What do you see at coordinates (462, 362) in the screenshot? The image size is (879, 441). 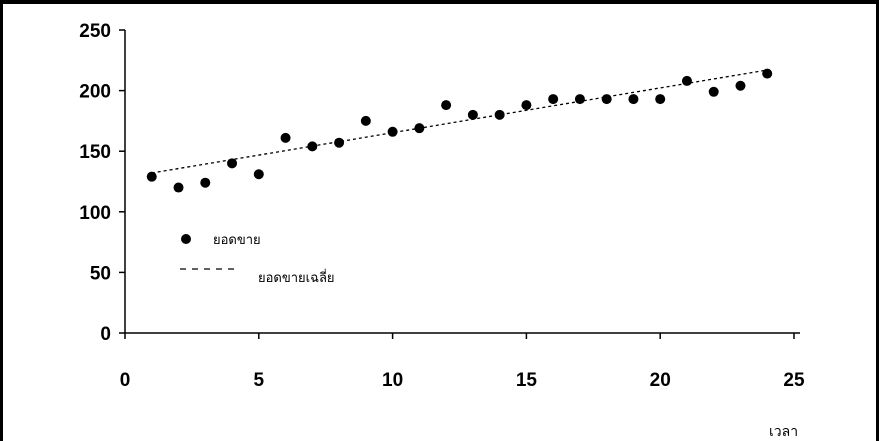 I see `x-ticks: 0 5 10 15 20 25` at bounding box center [462, 362].